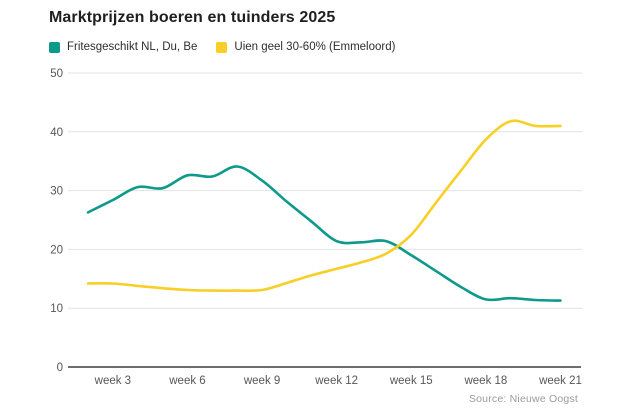 The width and height of the screenshot is (626, 417). What do you see at coordinates (560, 381) in the screenshot?
I see `x-tick-label: week 21` at bounding box center [560, 381].